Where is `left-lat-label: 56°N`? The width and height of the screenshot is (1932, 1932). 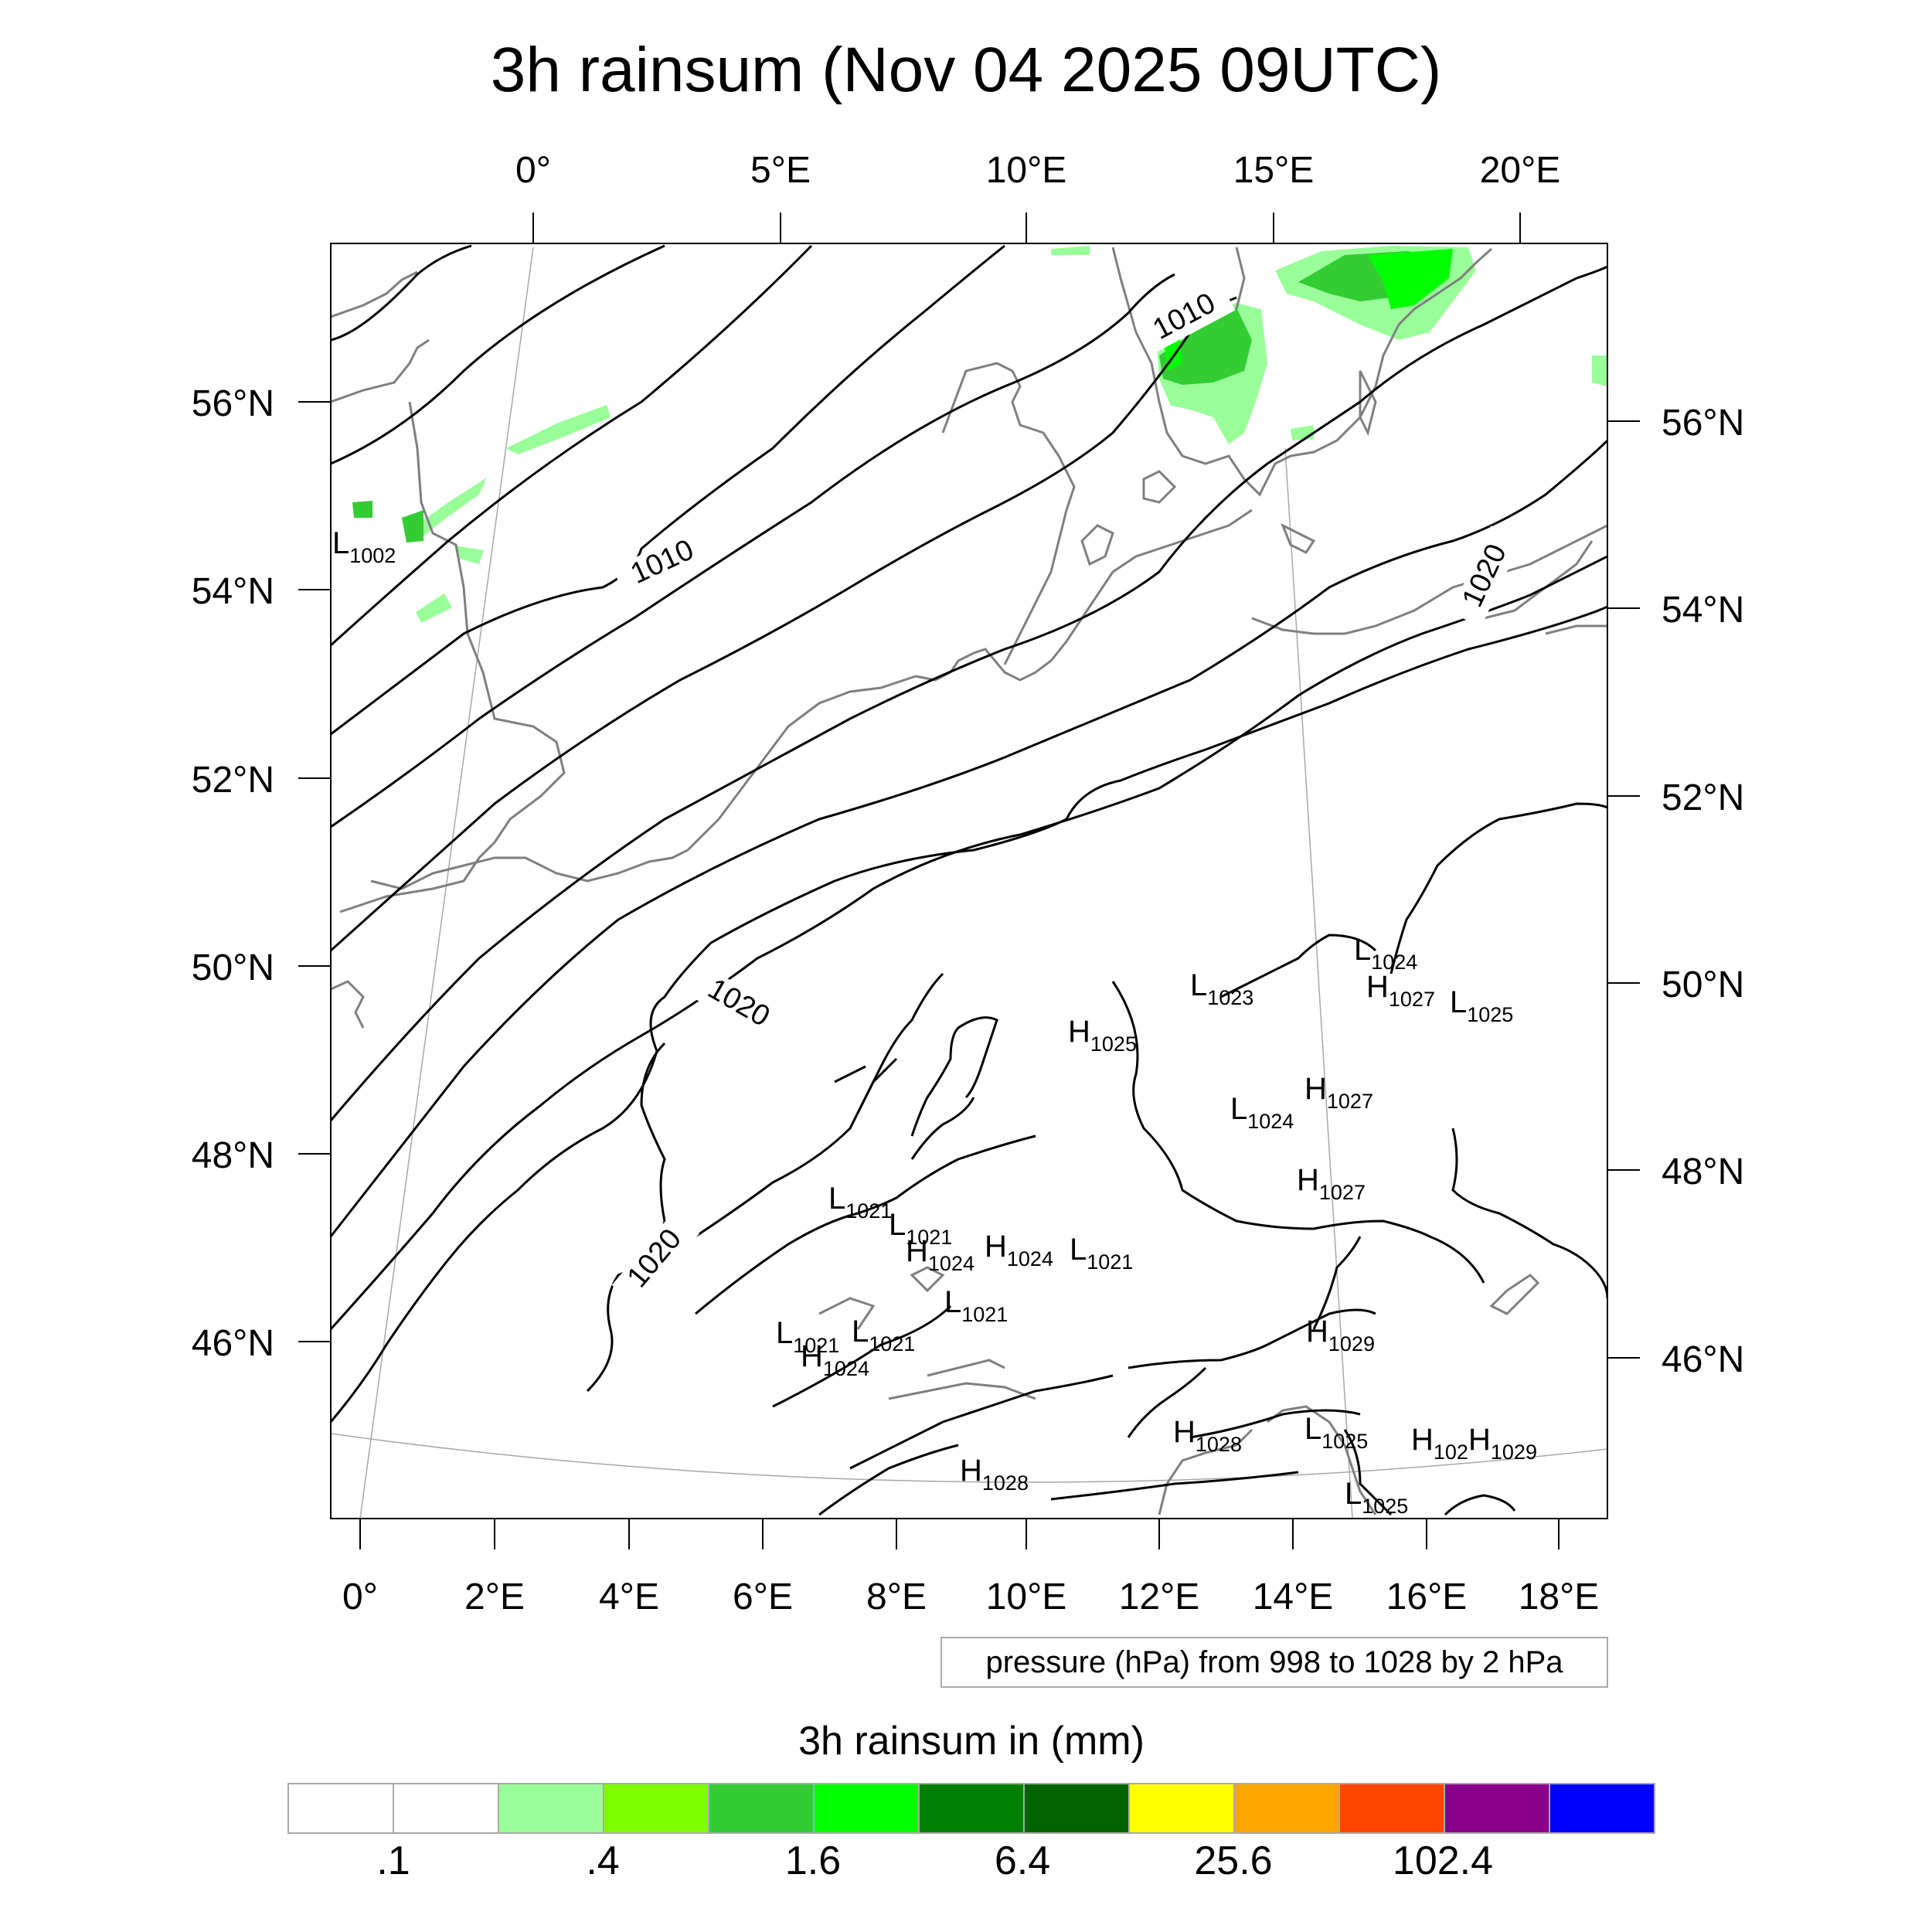 left-lat-label: 56°N is located at coordinates (233, 404).